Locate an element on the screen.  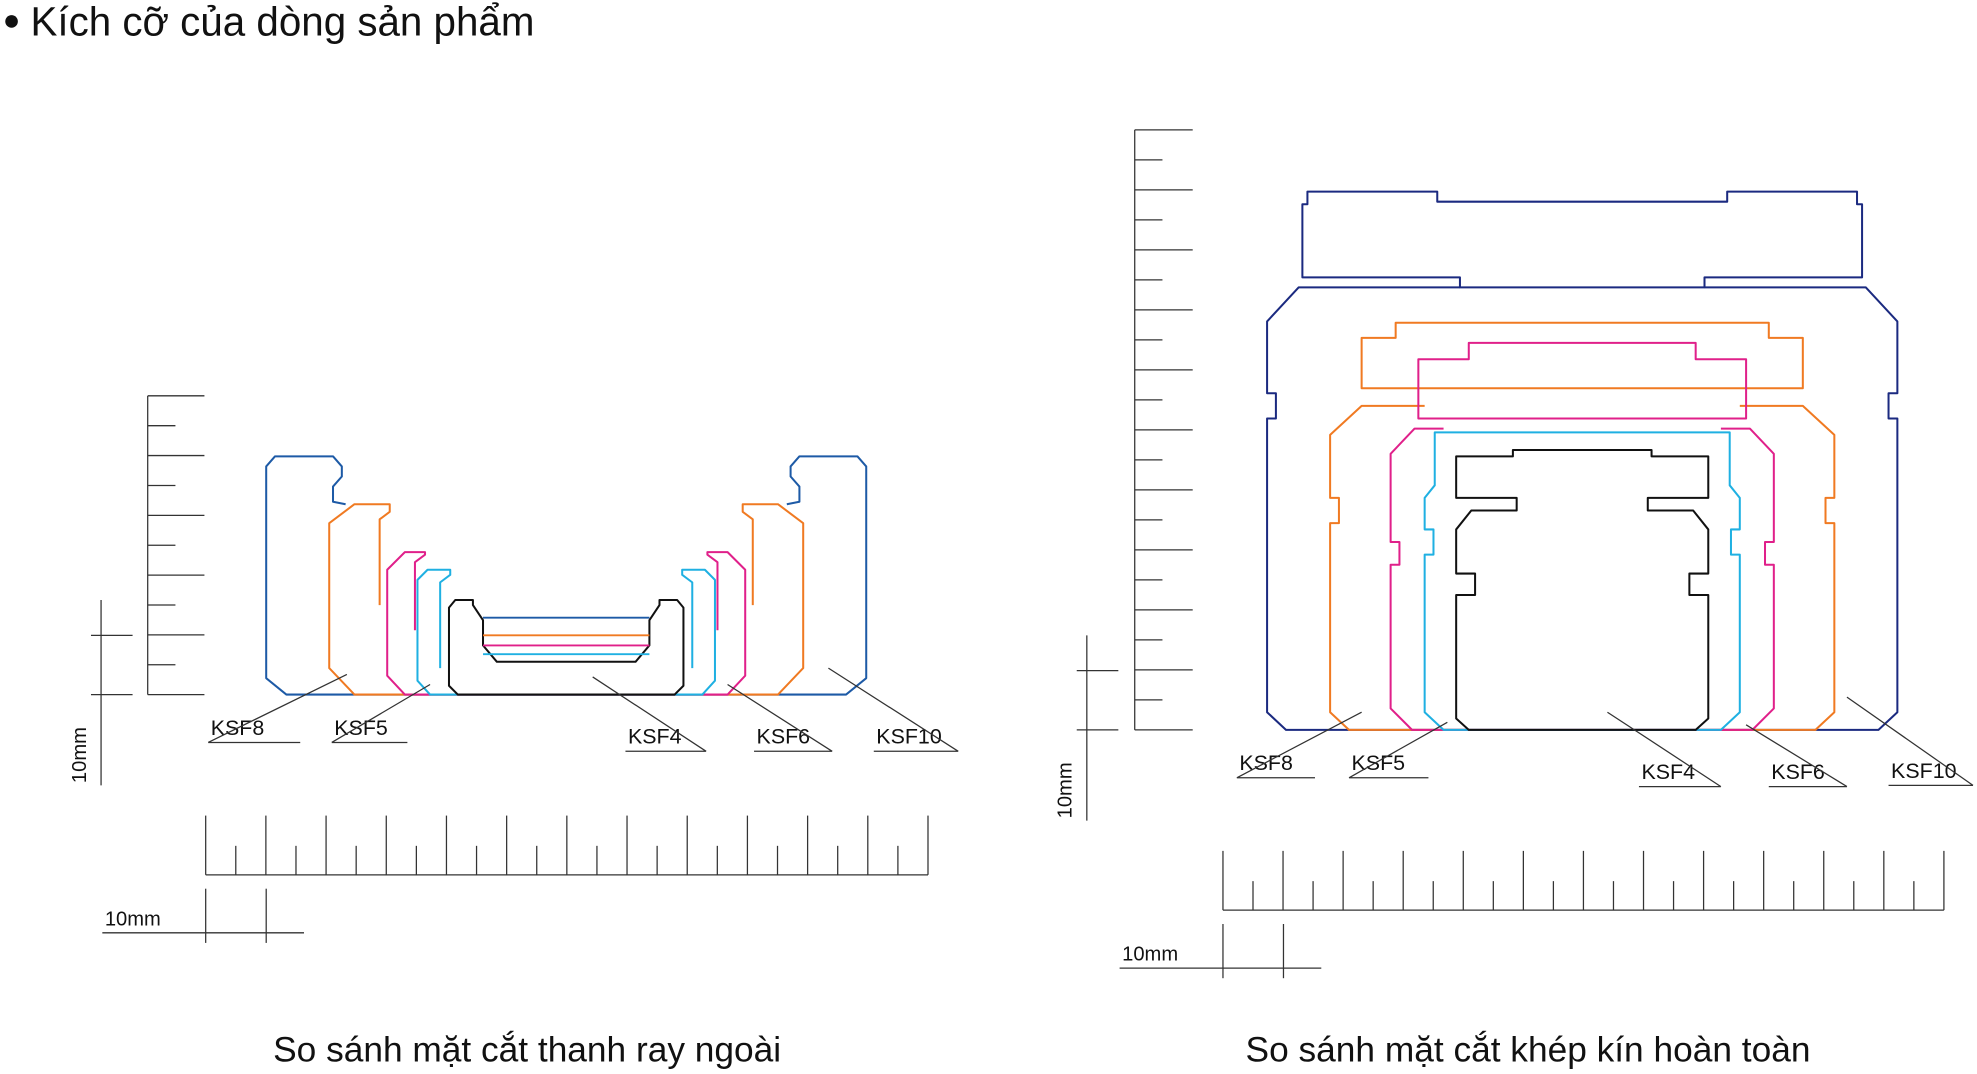
profile-ksf10 is located at coordinates (566, 575).